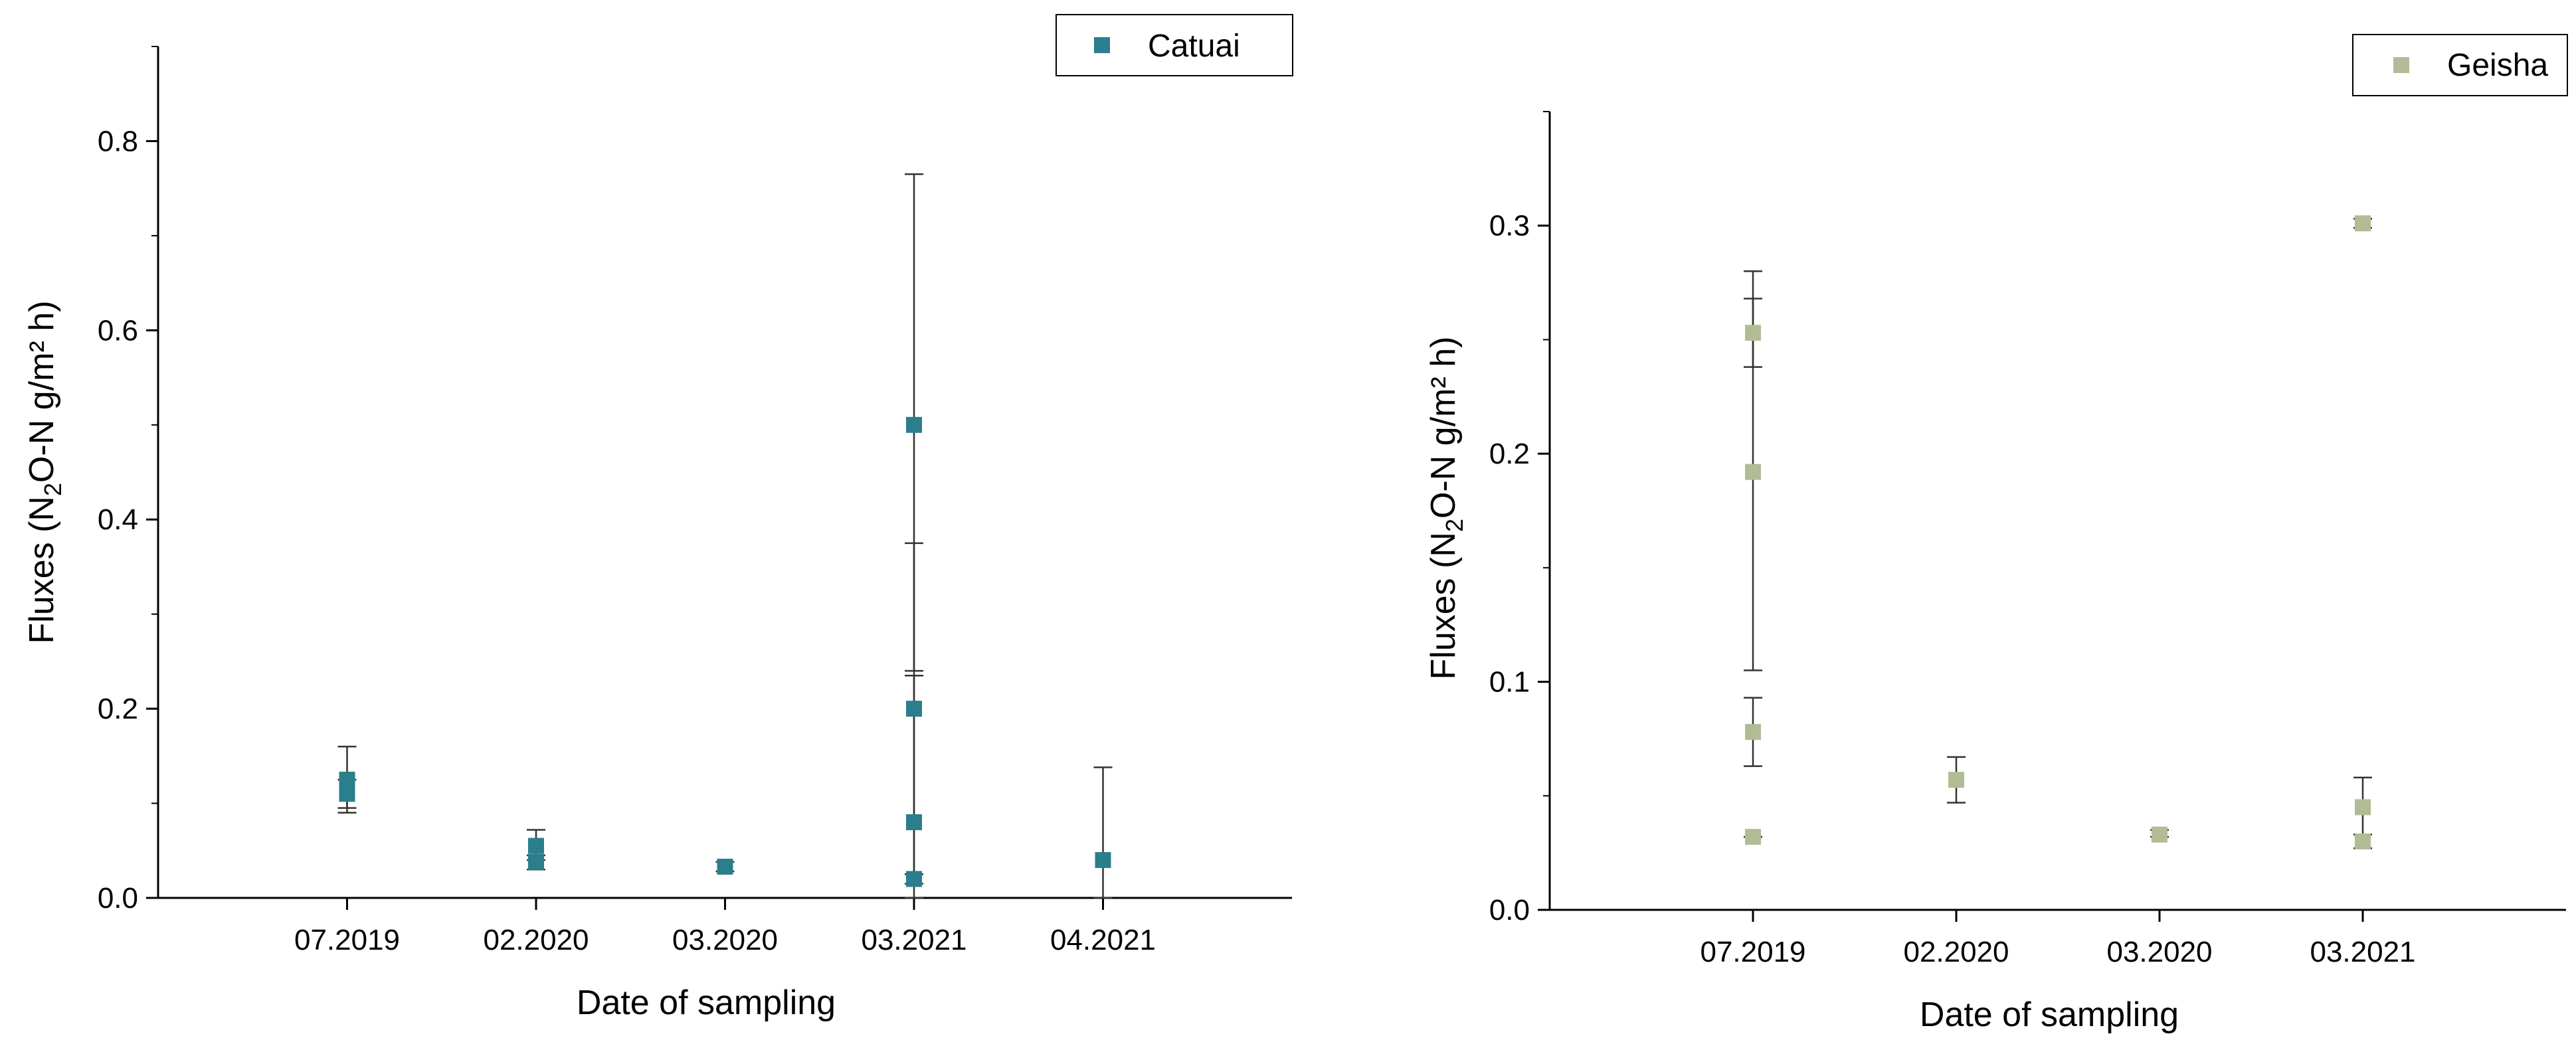 This screenshot has height=1046, width=2576. What do you see at coordinates (1194, 46) in the screenshot?
I see `legend-label: Catuai` at bounding box center [1194, 46].